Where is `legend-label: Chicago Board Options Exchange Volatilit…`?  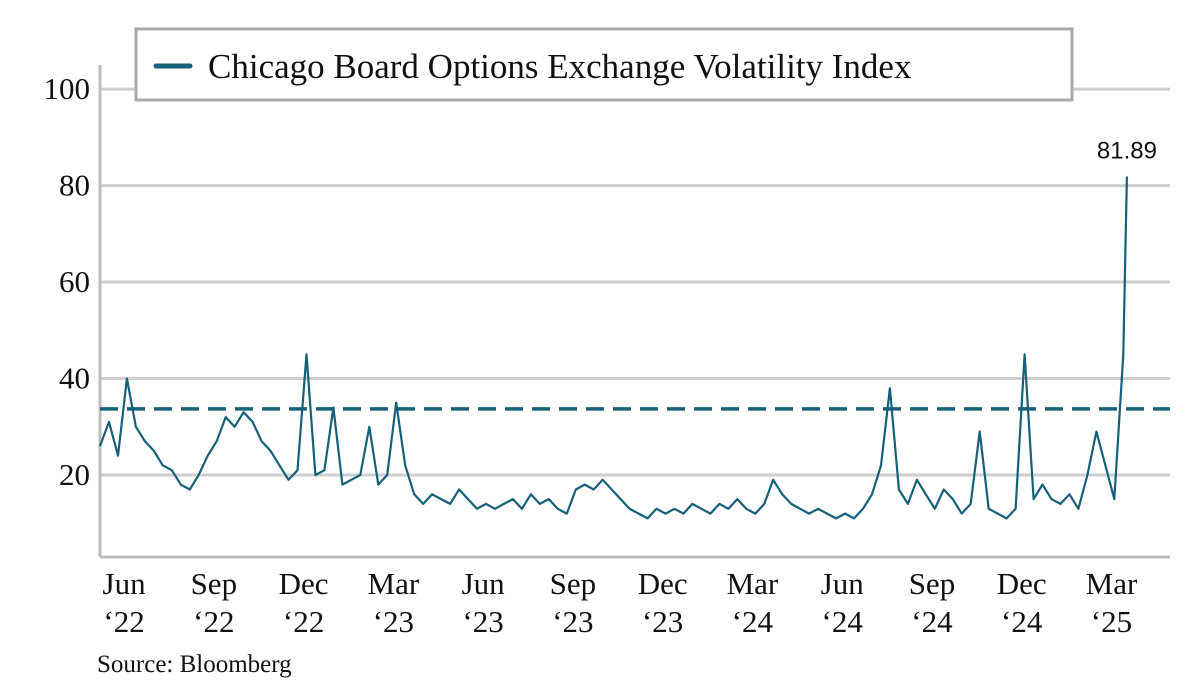
legend-label: Chicago Board Options Exchange Volatilit… is located at coordinates (560, 66).